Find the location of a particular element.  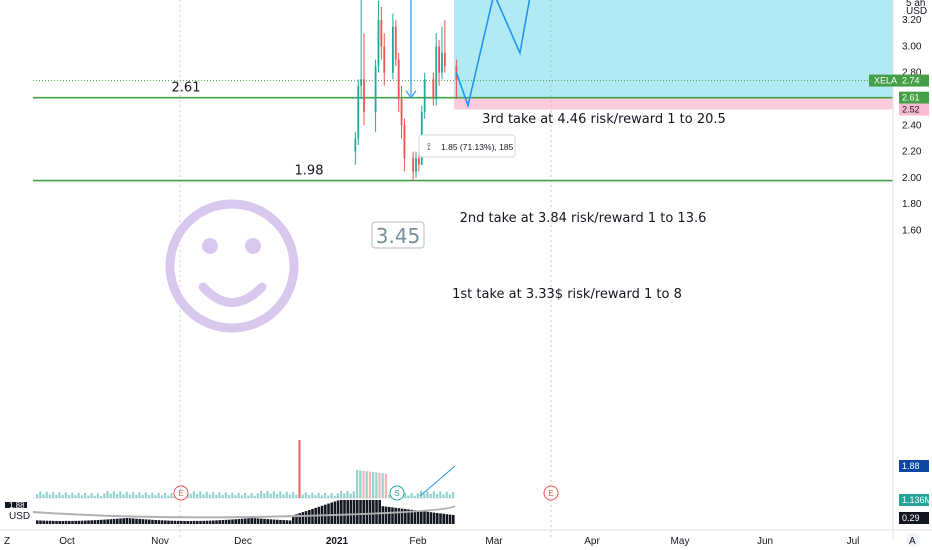

smiley-face-icon is located at coordinates (232, 266).